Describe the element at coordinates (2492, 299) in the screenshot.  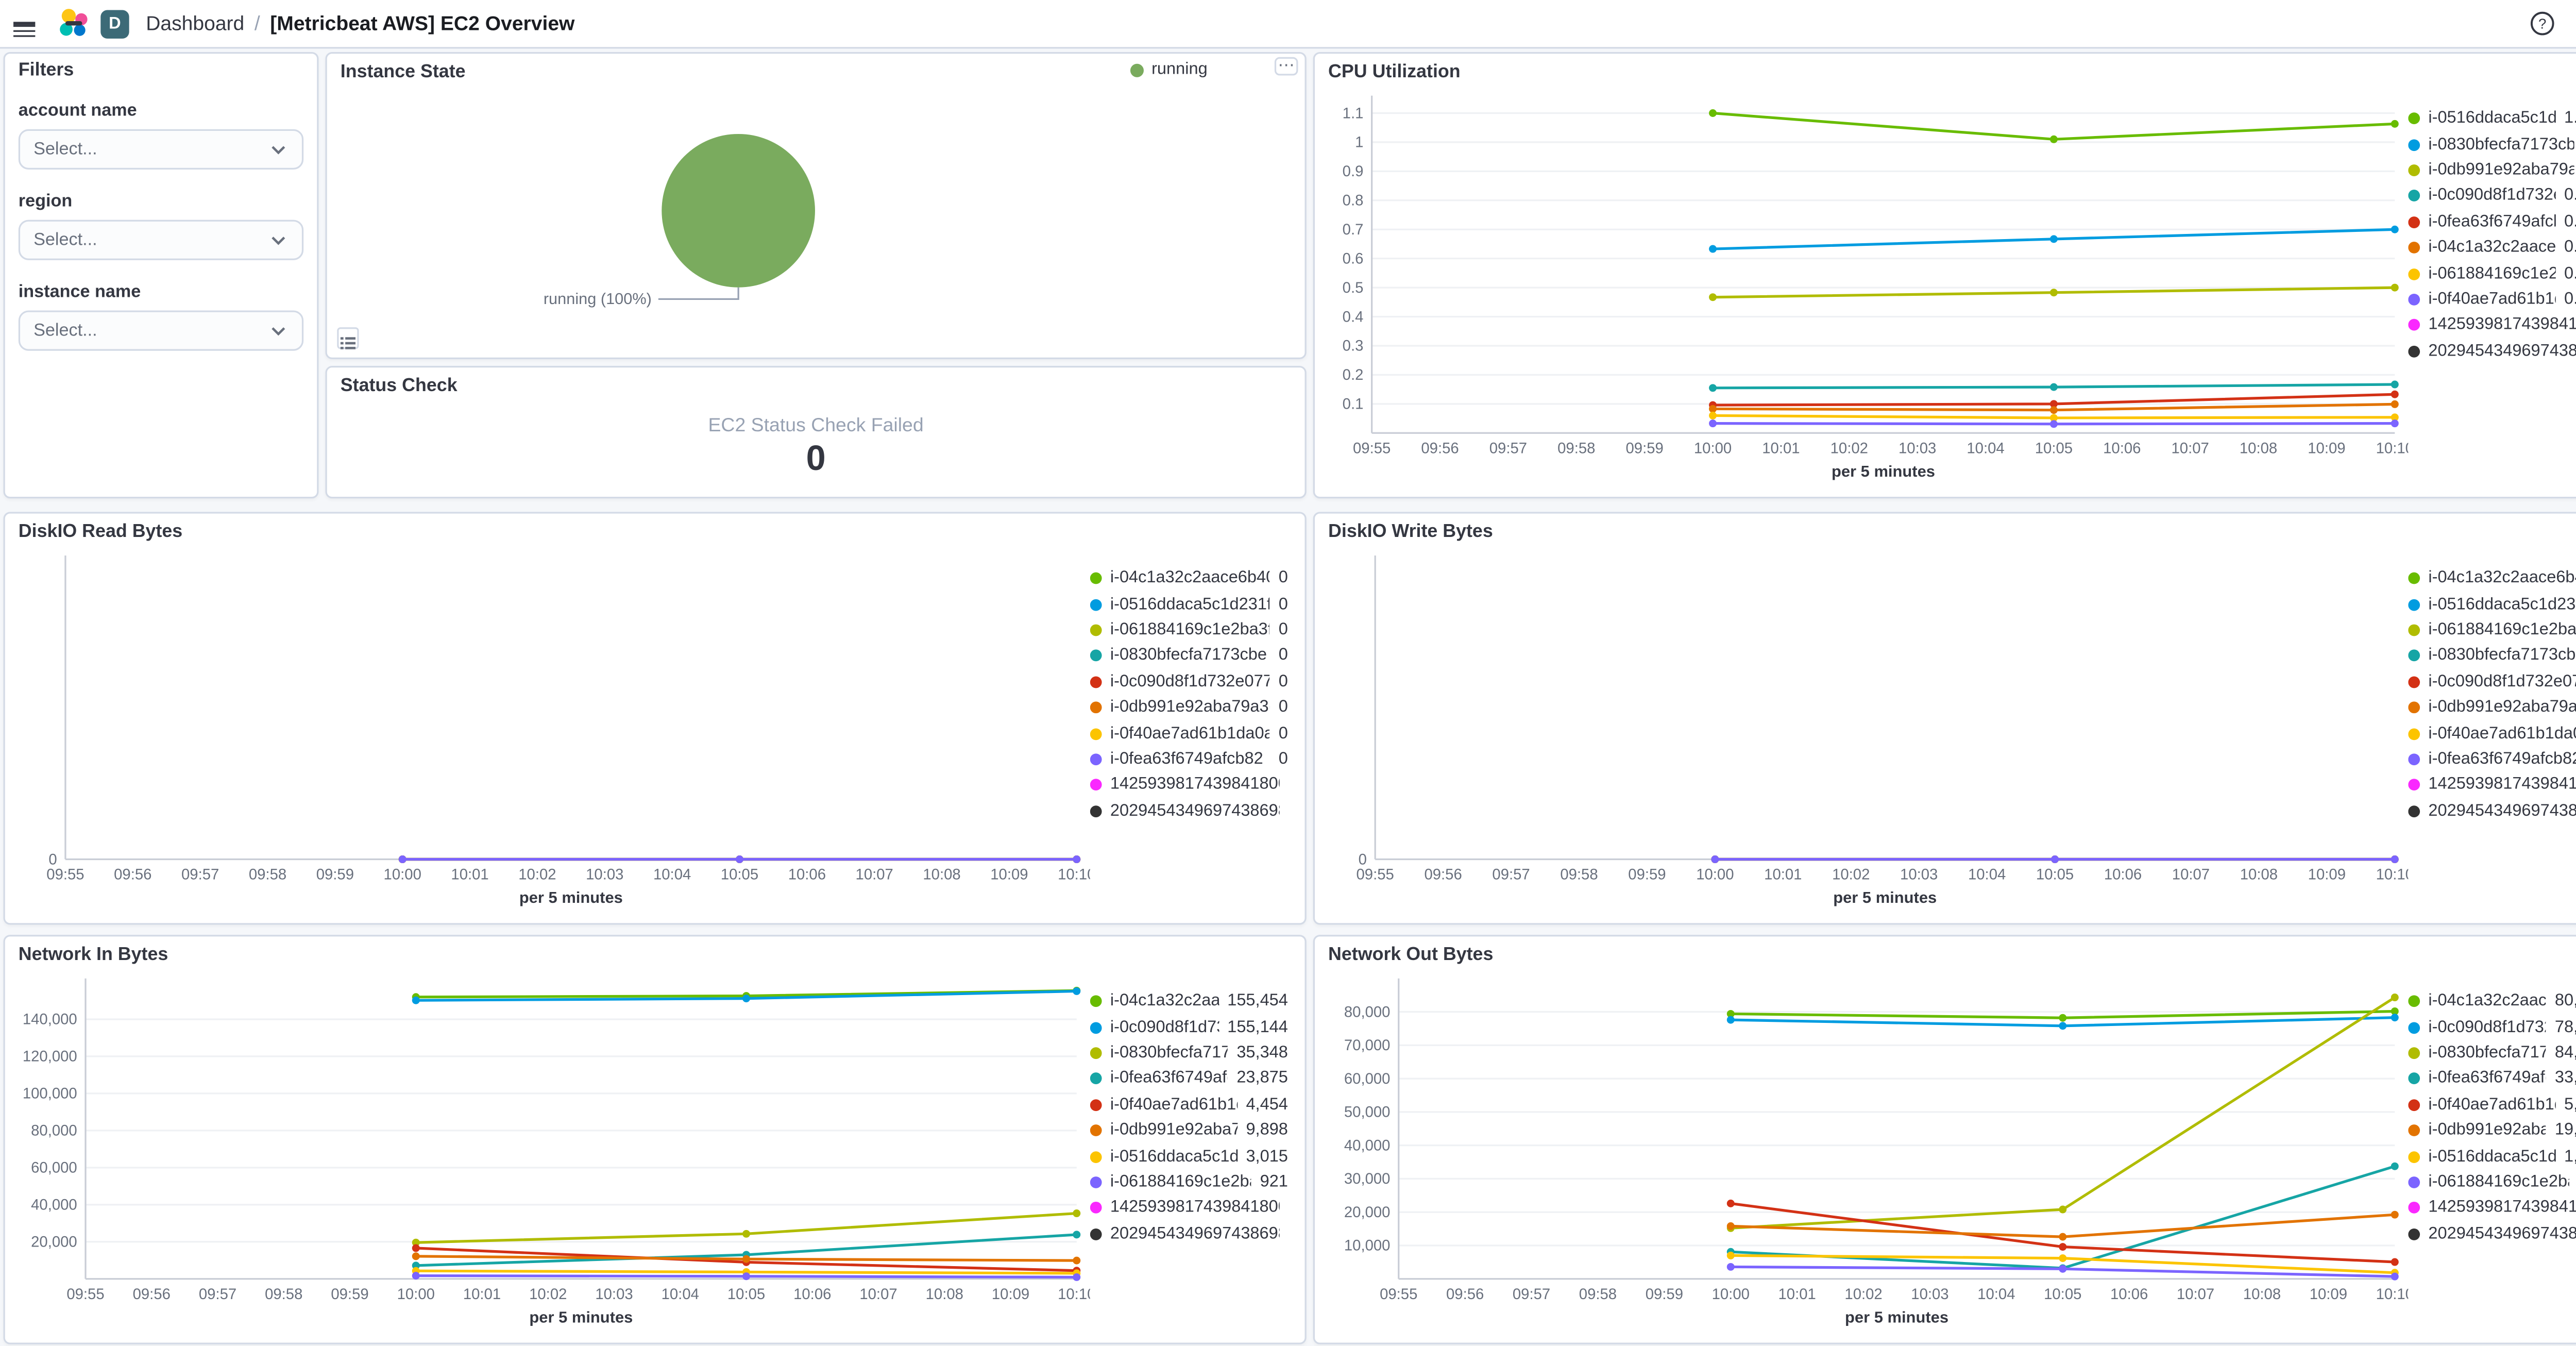
I see `legend-item: i-0f40ae7ad61b1da0a 0.033` at that location.